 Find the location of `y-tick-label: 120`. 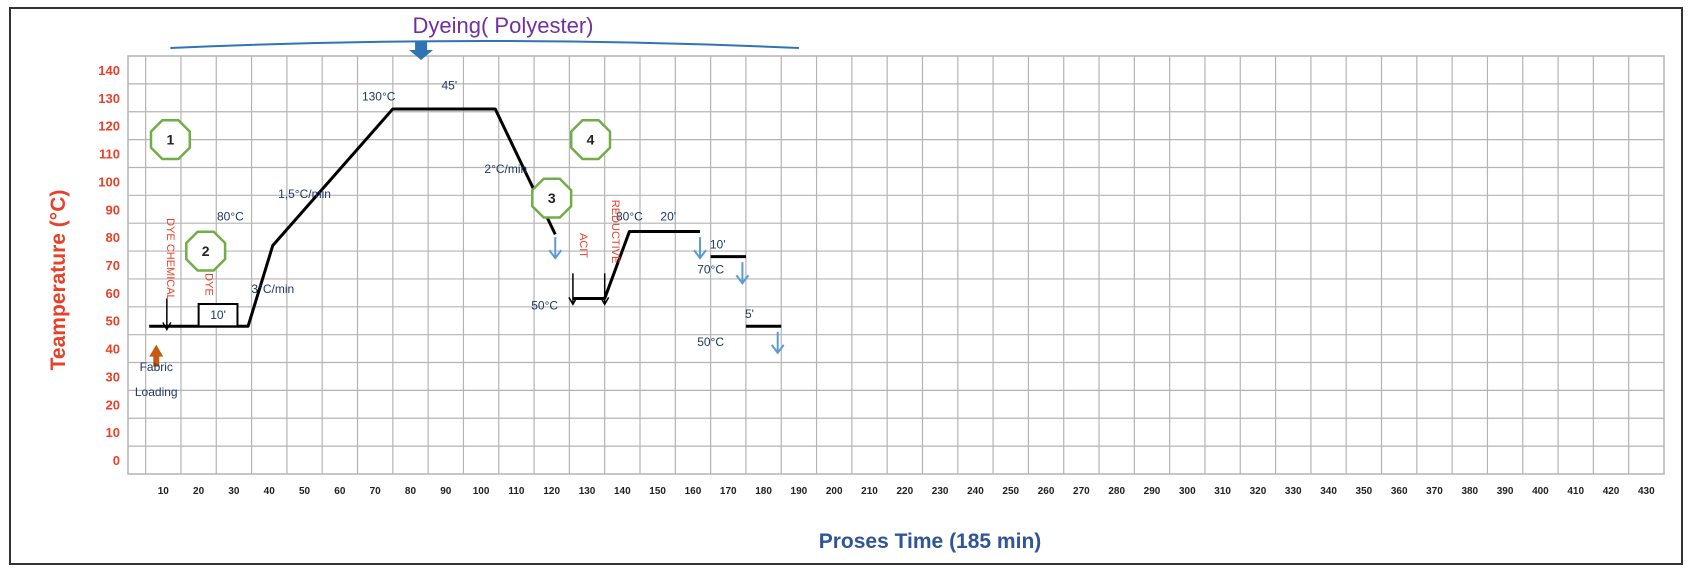

y-tick-label: 120 is located at coordinates (109, 126).